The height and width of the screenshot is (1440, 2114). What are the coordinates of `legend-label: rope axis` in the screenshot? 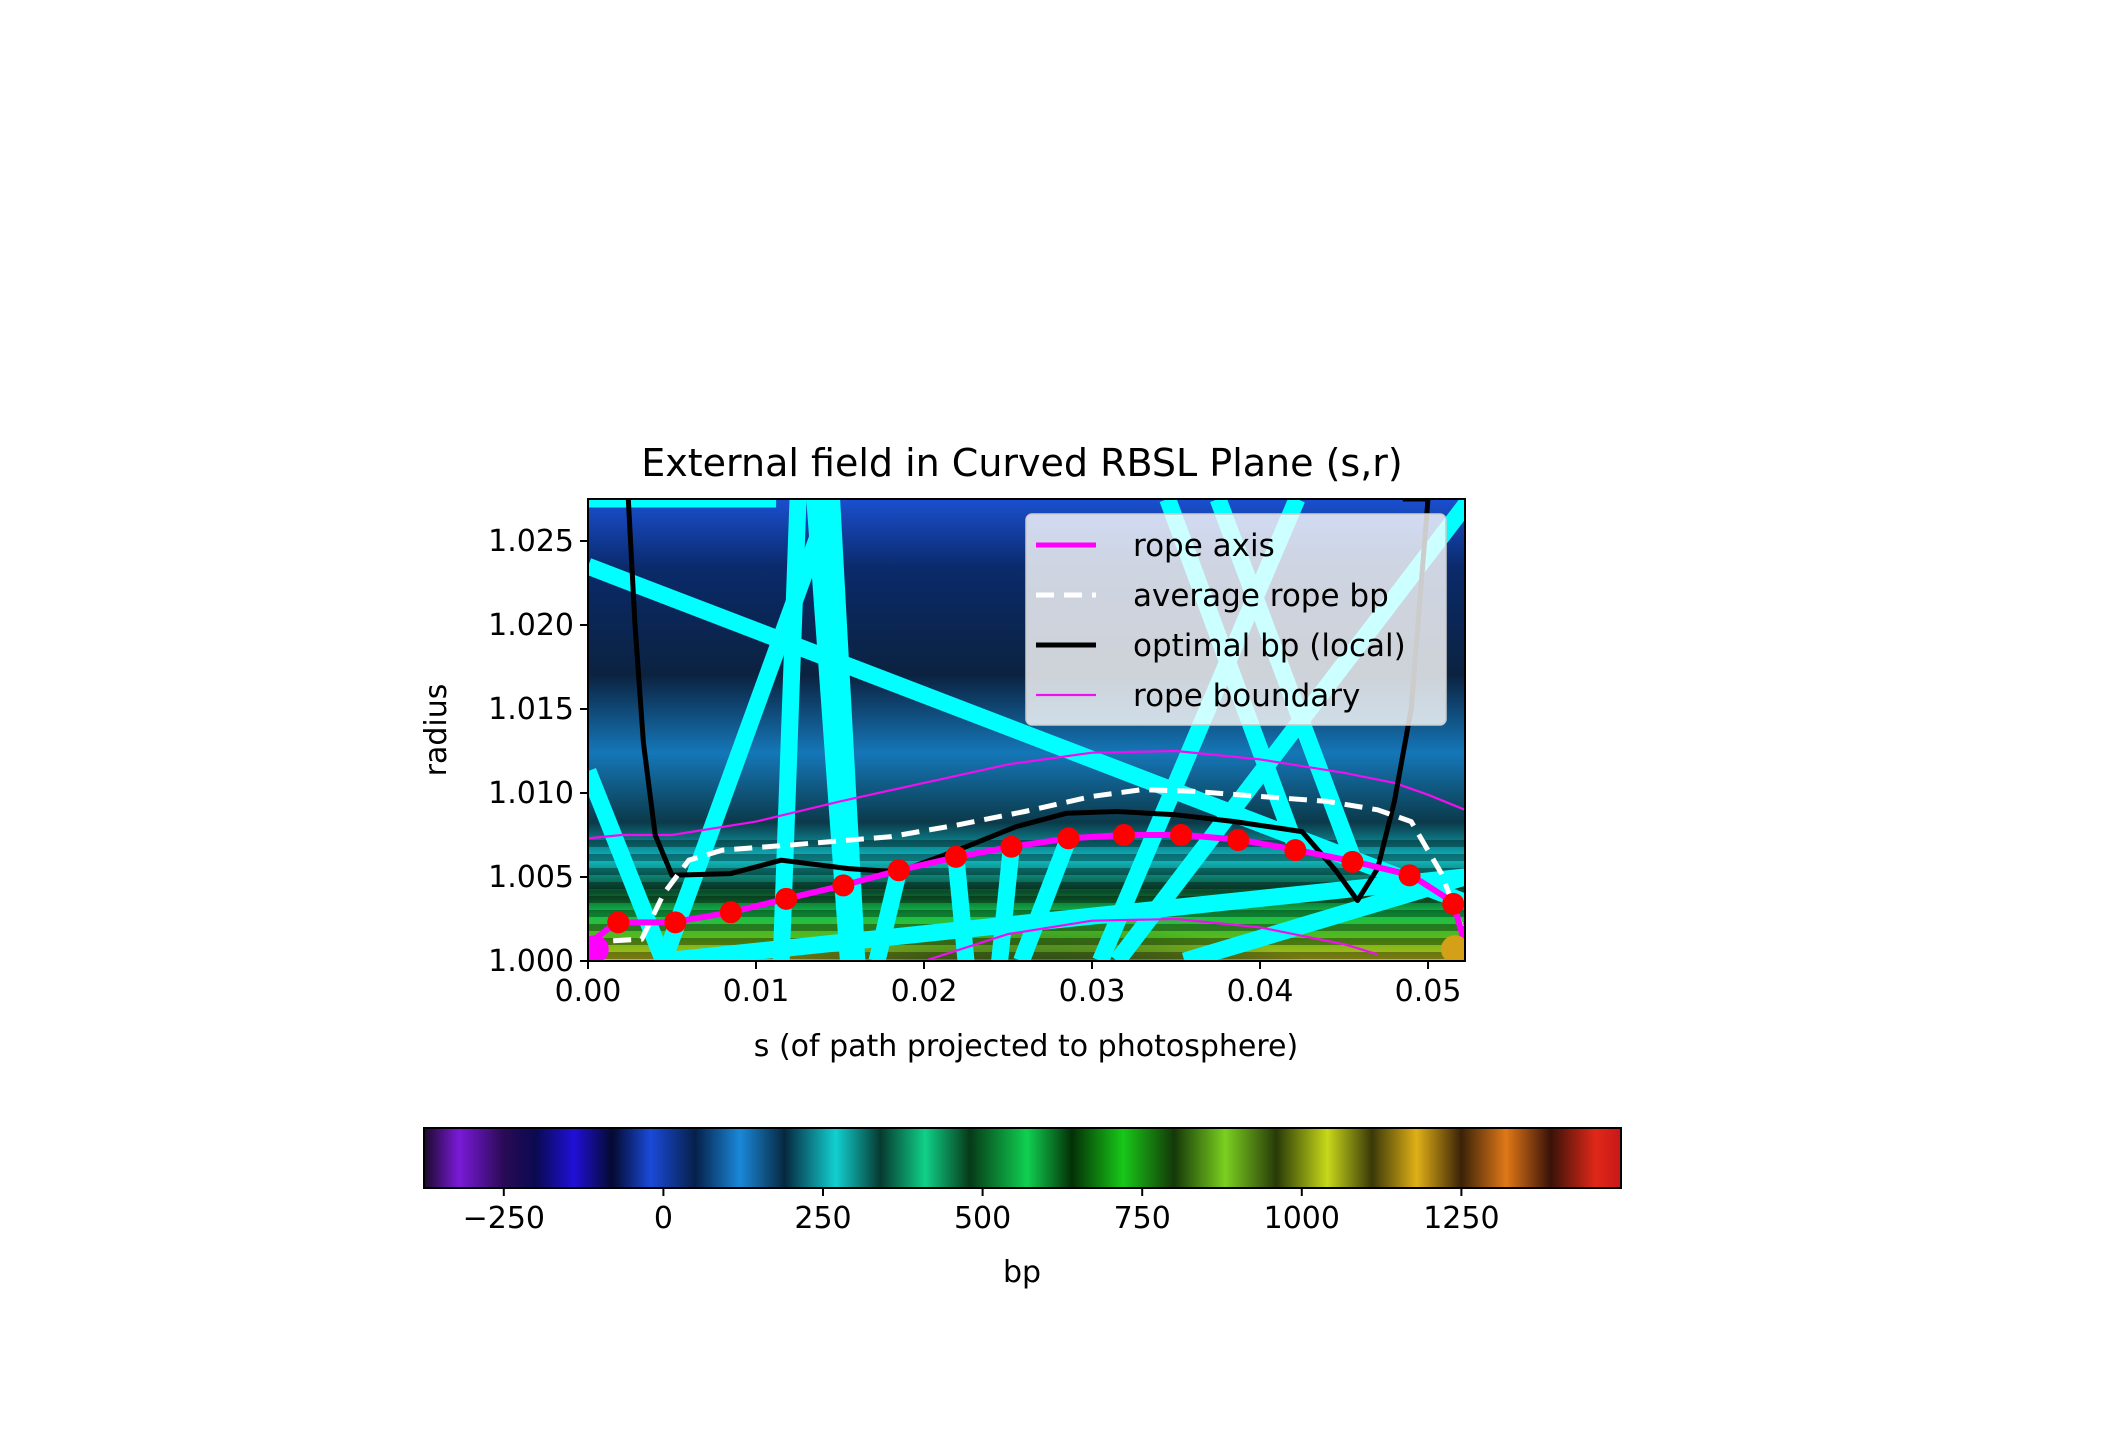 It's located at (1204, 546).